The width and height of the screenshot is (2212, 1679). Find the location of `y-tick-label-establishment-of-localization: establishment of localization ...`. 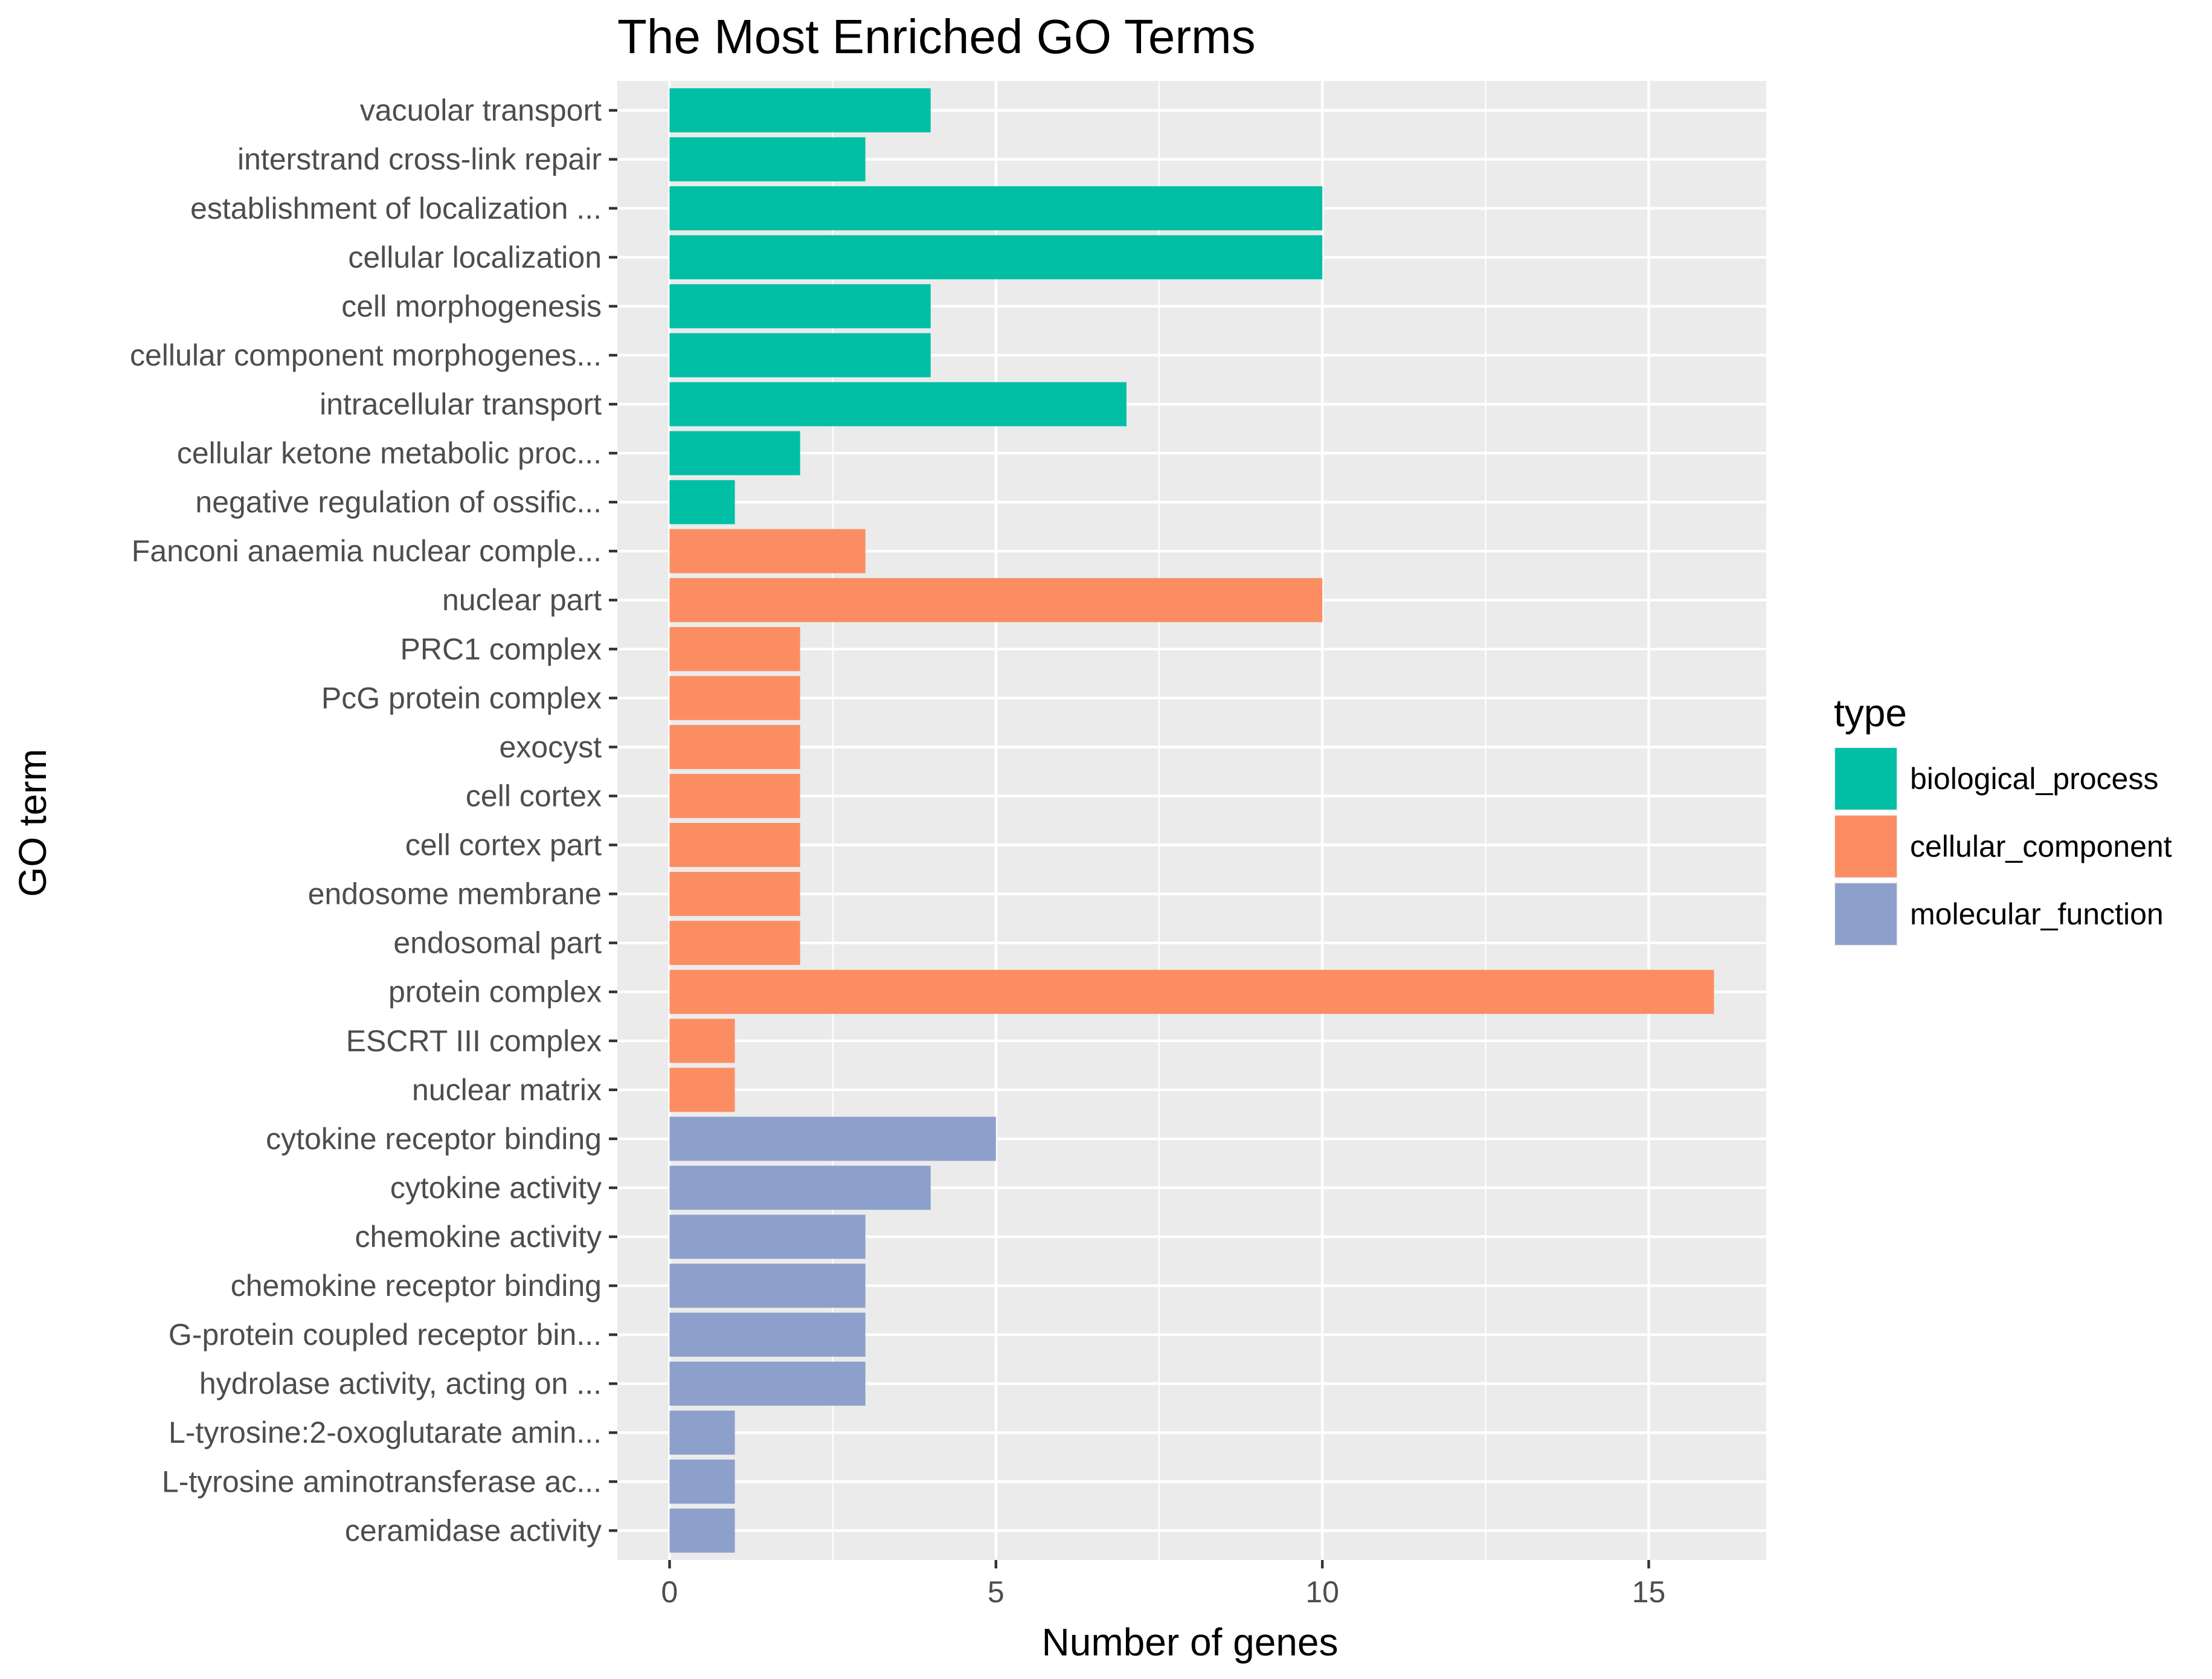

y-tick-label-establishment-of-localization: establishment of localization ... is located at coordinates (396, 208).